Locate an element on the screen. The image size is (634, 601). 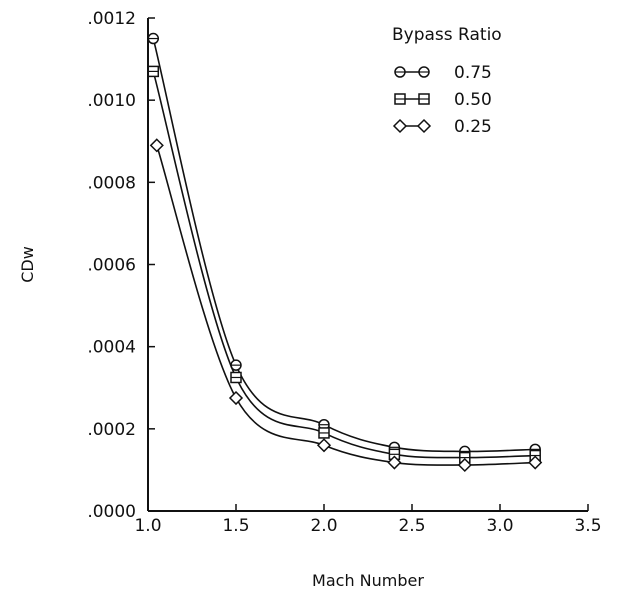
x-tick-label: 2.0 is located at coordinates (323, 526).